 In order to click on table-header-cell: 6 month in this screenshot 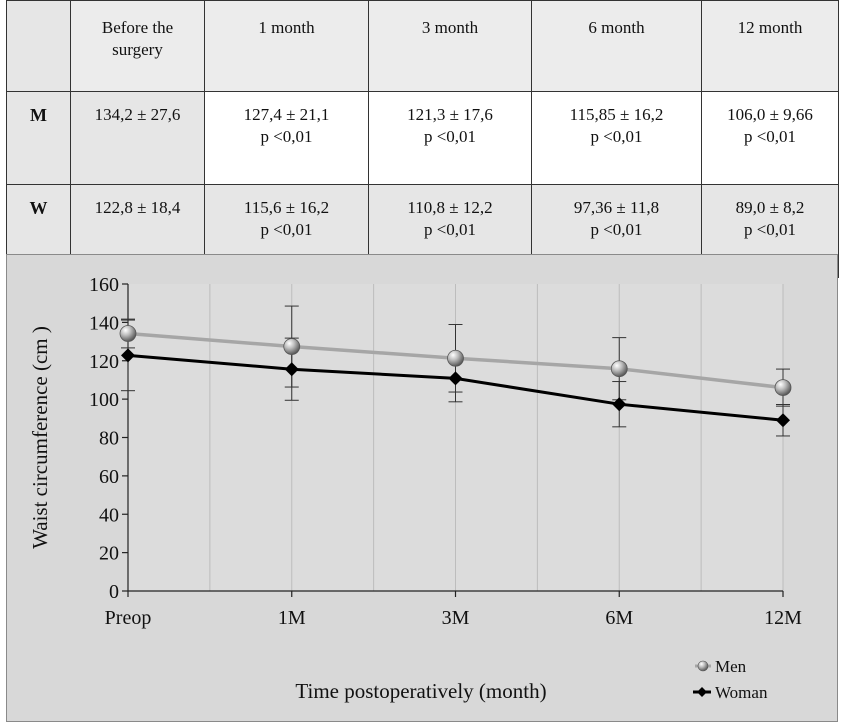, I will do `click(616, 46)`.